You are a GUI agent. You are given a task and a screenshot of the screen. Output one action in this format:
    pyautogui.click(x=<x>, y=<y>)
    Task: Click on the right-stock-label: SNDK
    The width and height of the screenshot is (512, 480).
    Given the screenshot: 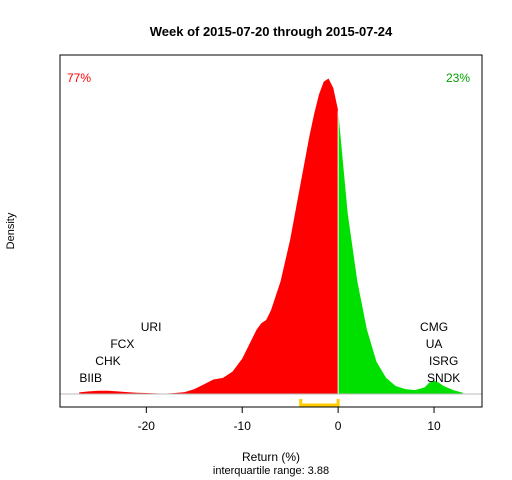 What is the action you would take?
    pyautogui.click(x=443, y=378)
    